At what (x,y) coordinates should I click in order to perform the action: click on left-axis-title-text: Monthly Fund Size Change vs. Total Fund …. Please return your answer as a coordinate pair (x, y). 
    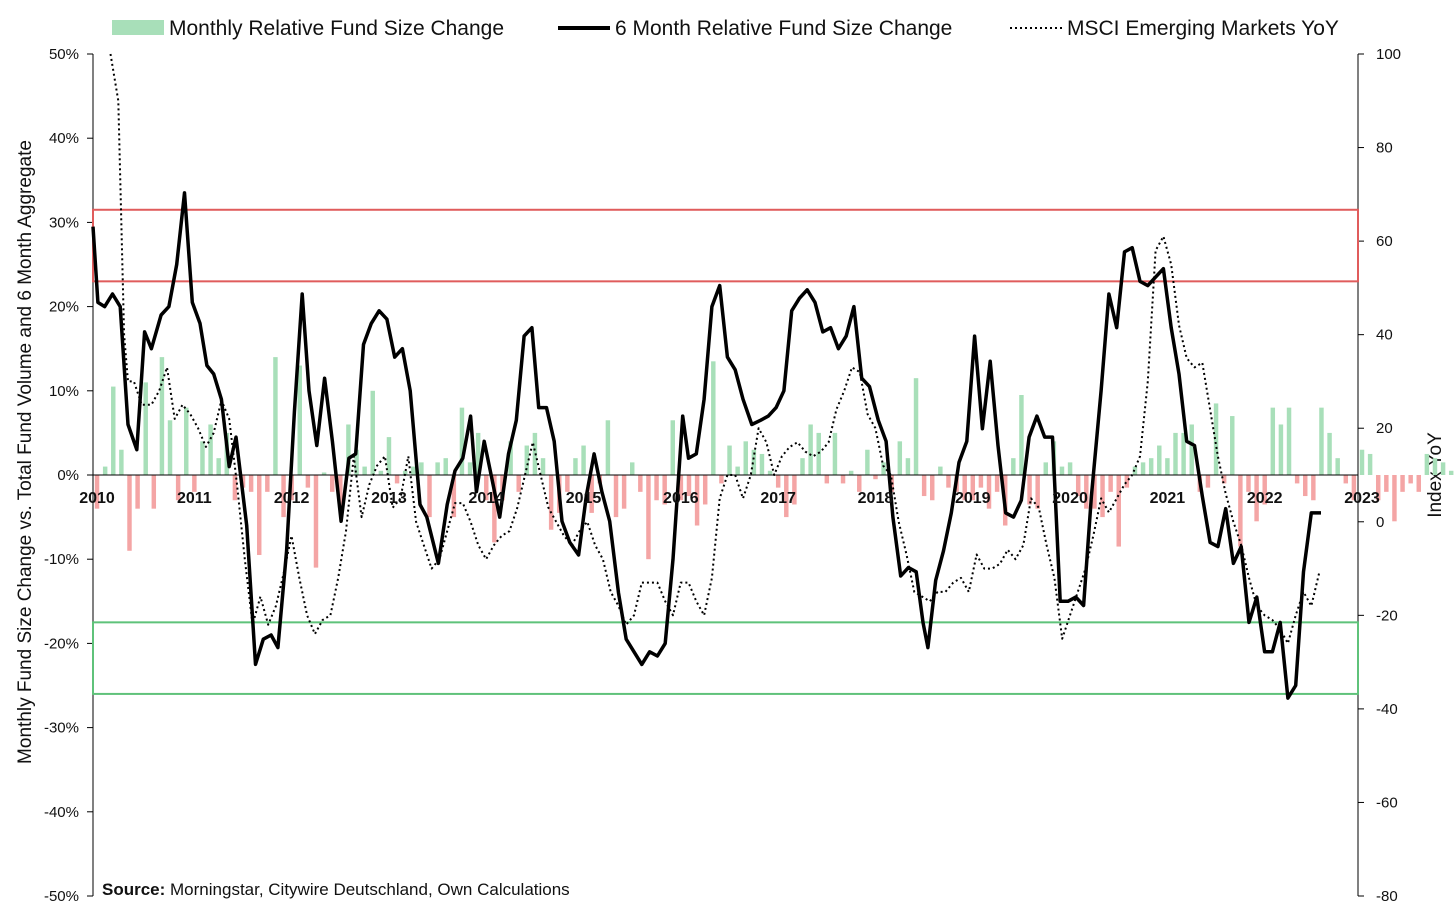
    Looking at the image, I should click on (25, 452).